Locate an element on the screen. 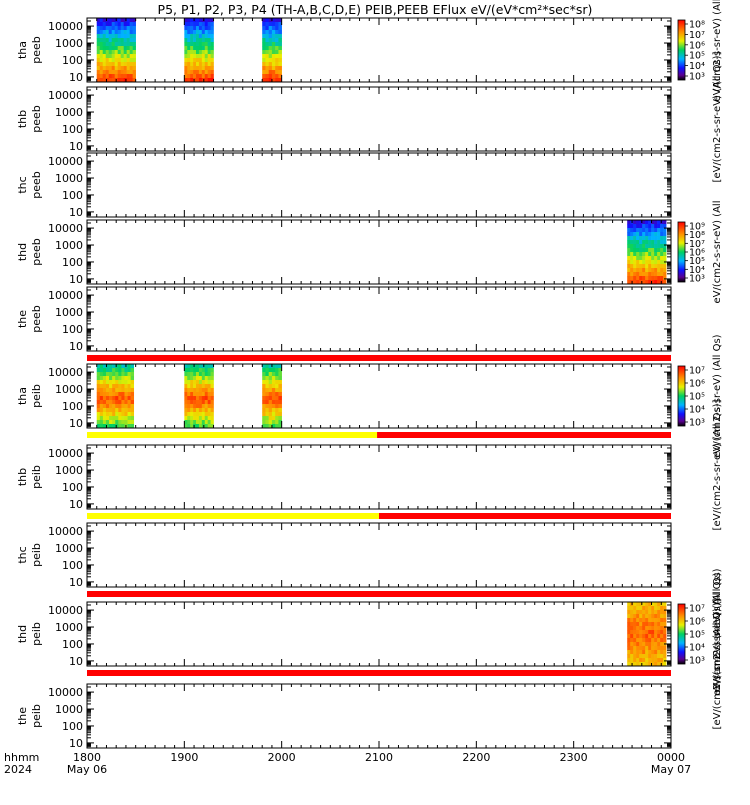 The height and width of the screenshot is (805, 750). colorbar-tick-label: 10⁴ is located at coordinates (697, 648).